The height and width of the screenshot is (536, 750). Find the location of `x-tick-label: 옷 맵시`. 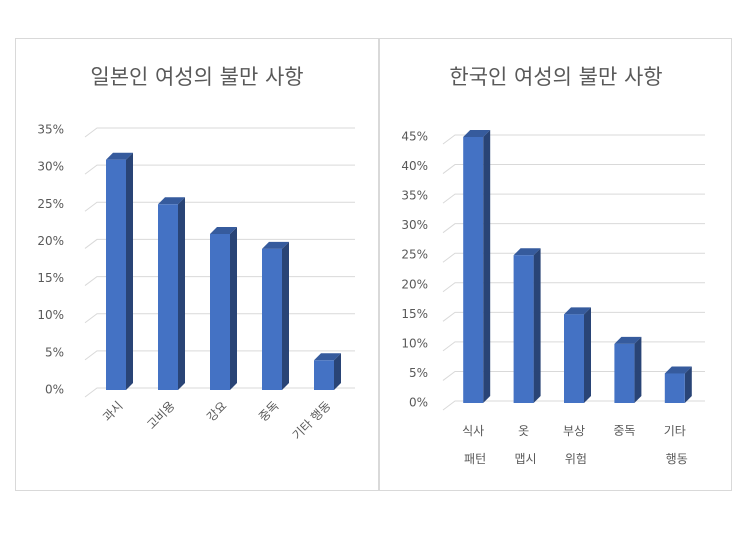

x-tick-label: 옷 맵시 is located at coordinates (524, 445).